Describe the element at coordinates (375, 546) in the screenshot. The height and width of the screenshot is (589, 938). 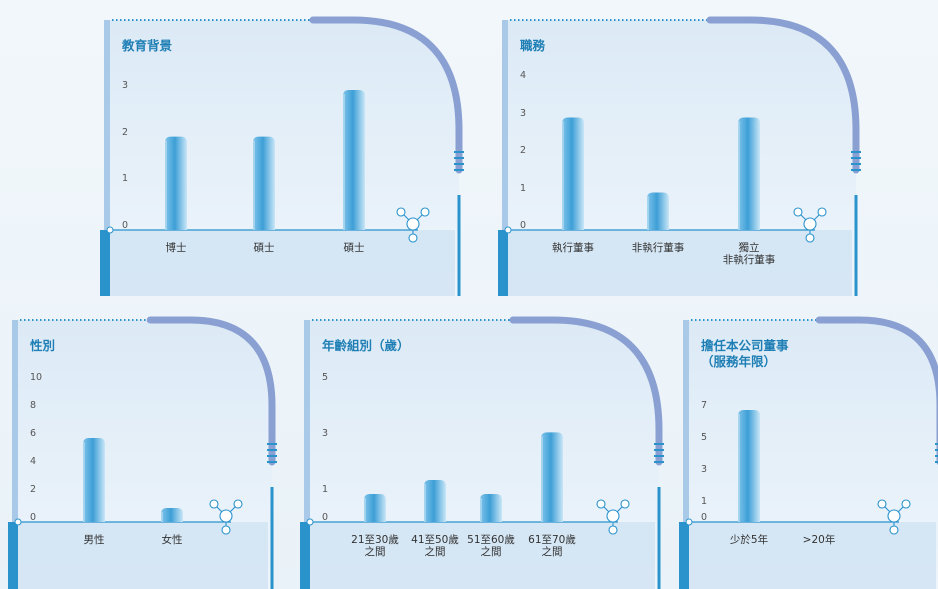
I see `x-category-label: 21至30歲 之間` at that location.